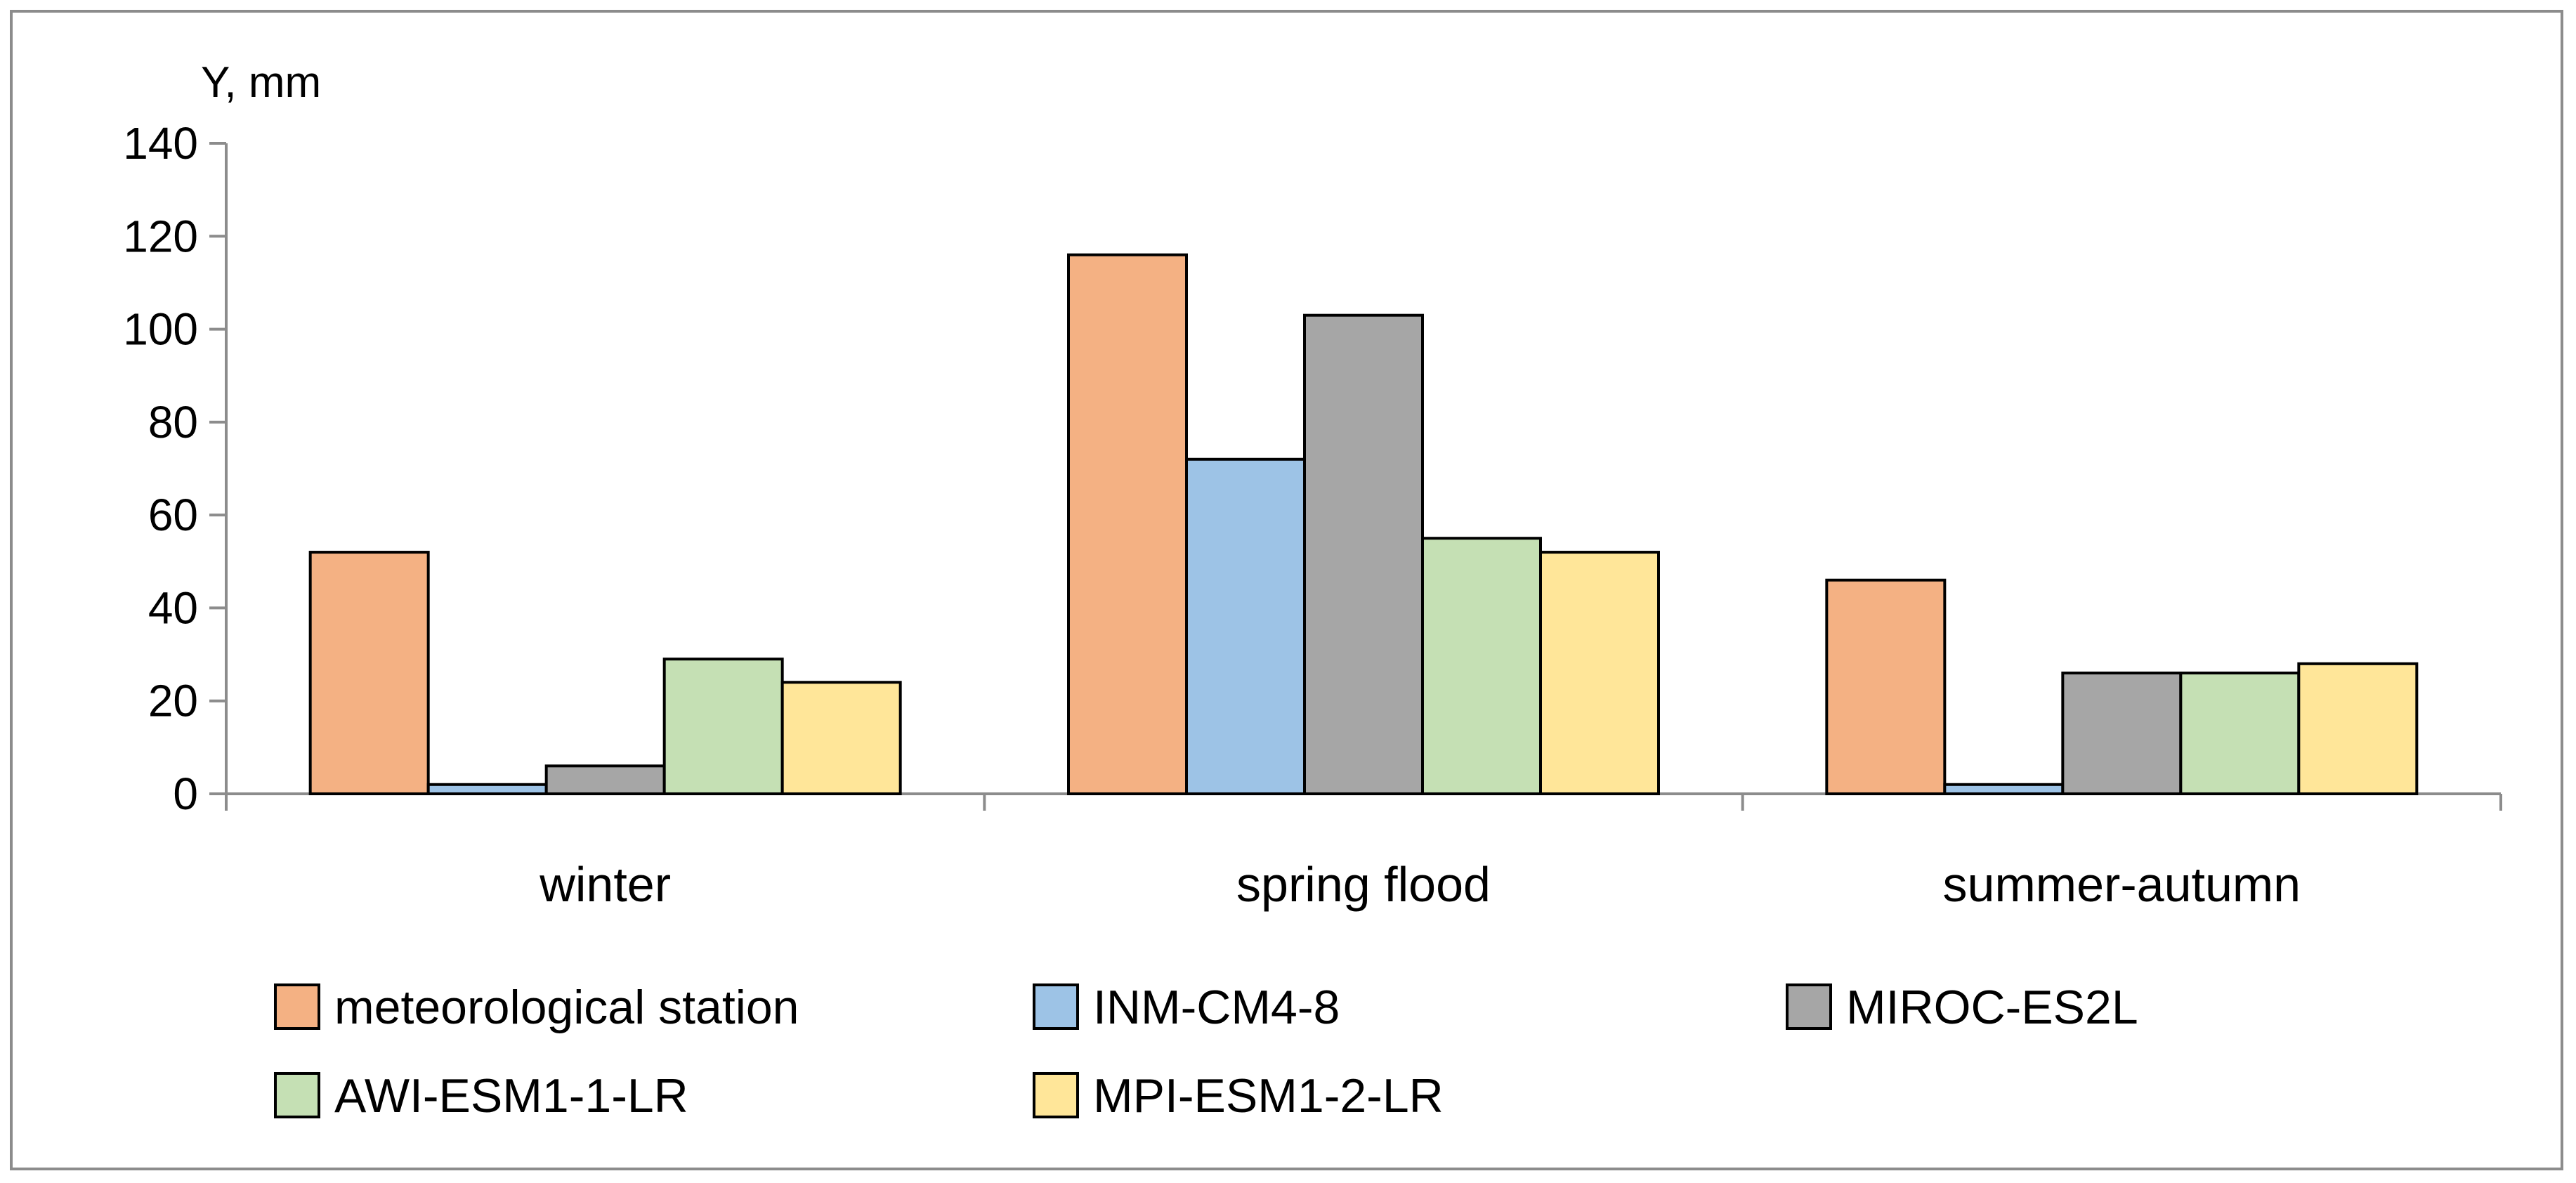  Describe the element at coordinates (1364, 884) in the screenshot. I see `x-tick-label: spring flood` at that location.